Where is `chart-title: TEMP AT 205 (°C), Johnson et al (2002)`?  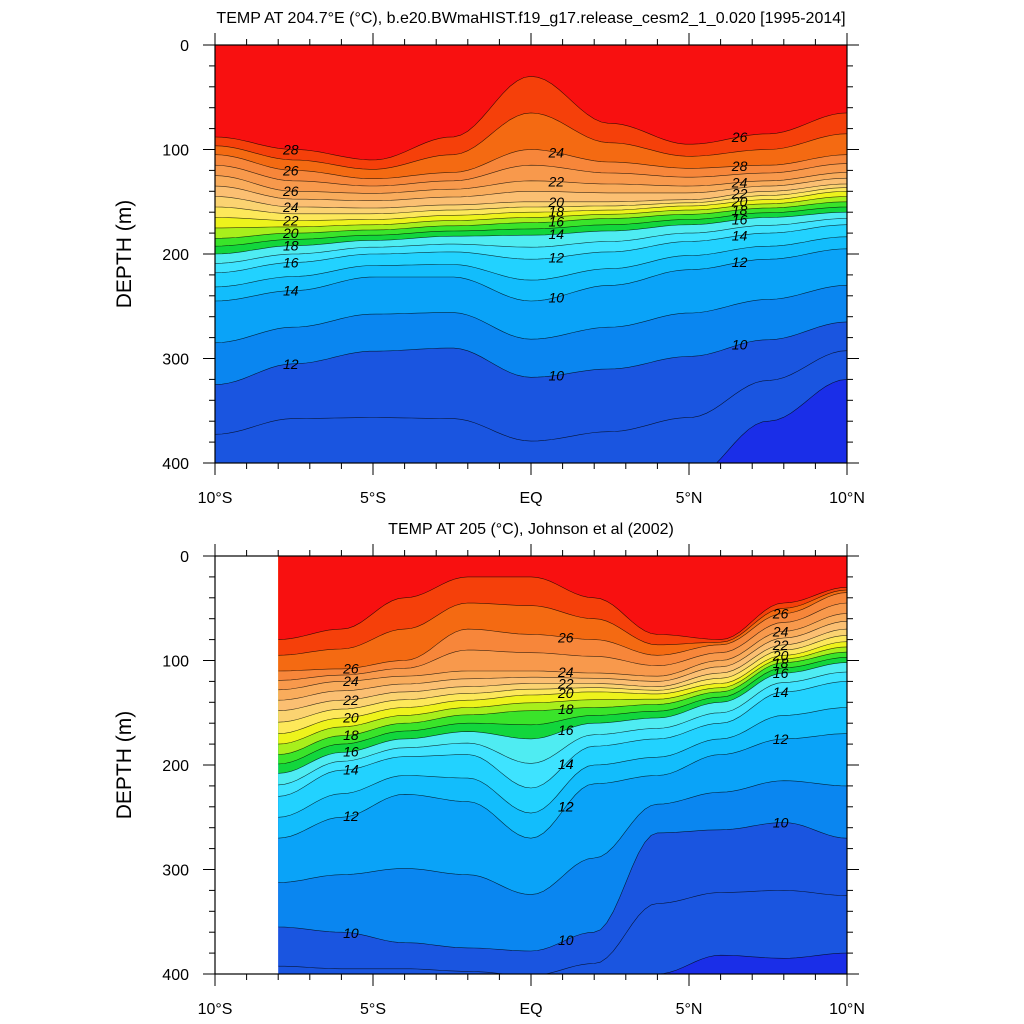 chart-title: TEMP AT 205 (°C), Johnson et al (2002) is located at coordinates (531, 529).